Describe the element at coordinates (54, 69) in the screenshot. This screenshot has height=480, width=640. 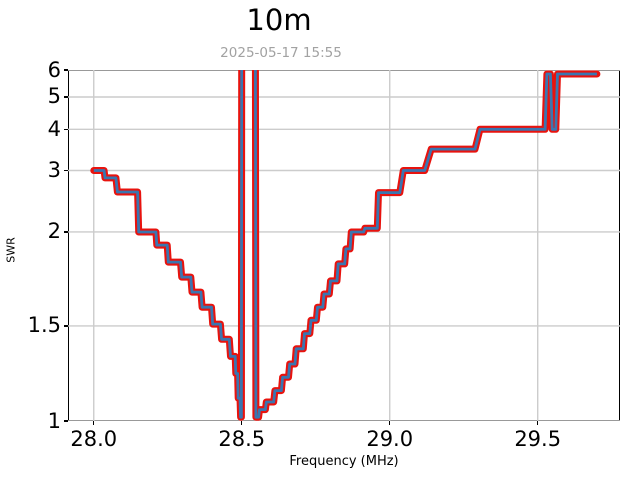
I see `y-tick-label: 6` at that location.